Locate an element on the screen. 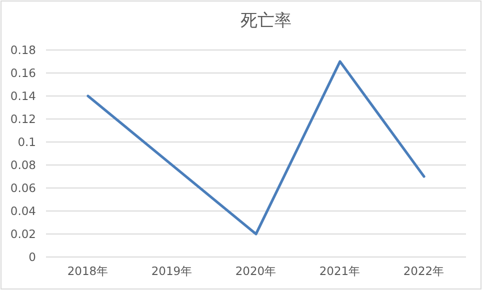  y-tick-label: 0 is located at coordinates (32, 257).